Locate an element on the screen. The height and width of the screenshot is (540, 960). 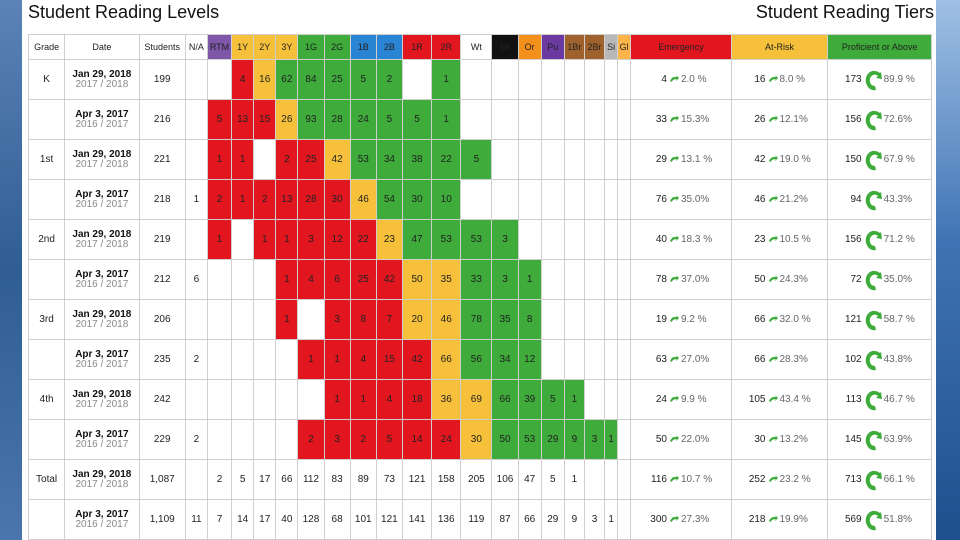
emergency-cell: 4 2.0 % is located at coordinates (681, 79).